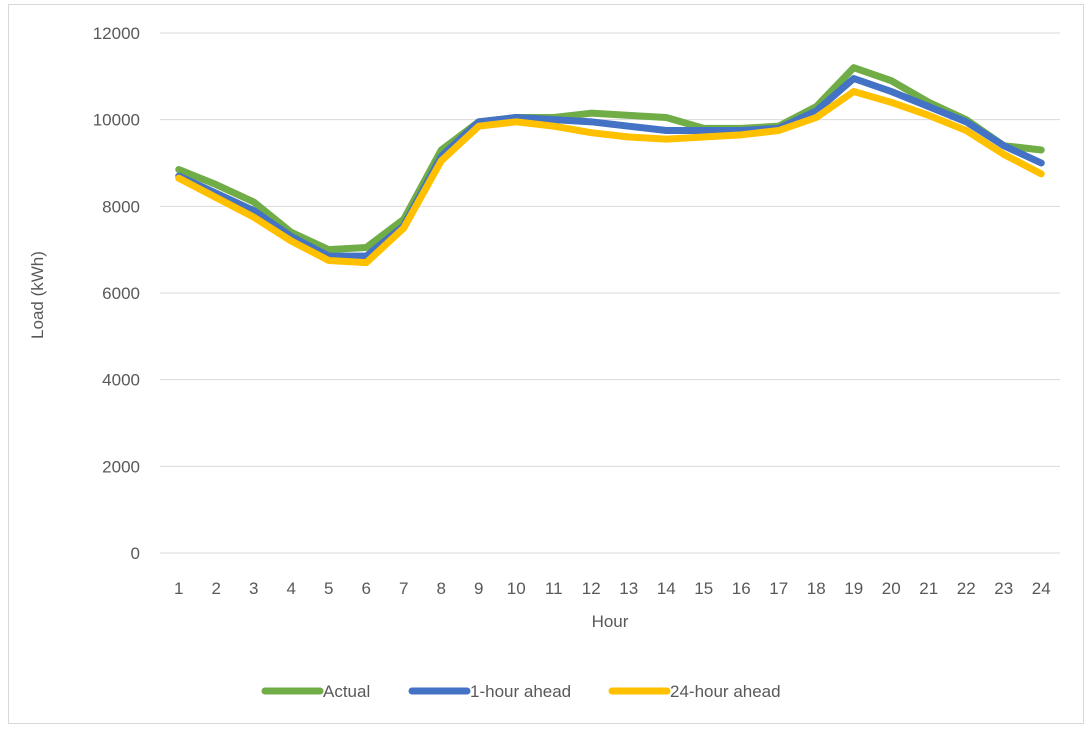 Image resolution: width=1088 pixels, height=729 pixels. I want to click on legend-item: 1-hour ahead, so click(489, 691).